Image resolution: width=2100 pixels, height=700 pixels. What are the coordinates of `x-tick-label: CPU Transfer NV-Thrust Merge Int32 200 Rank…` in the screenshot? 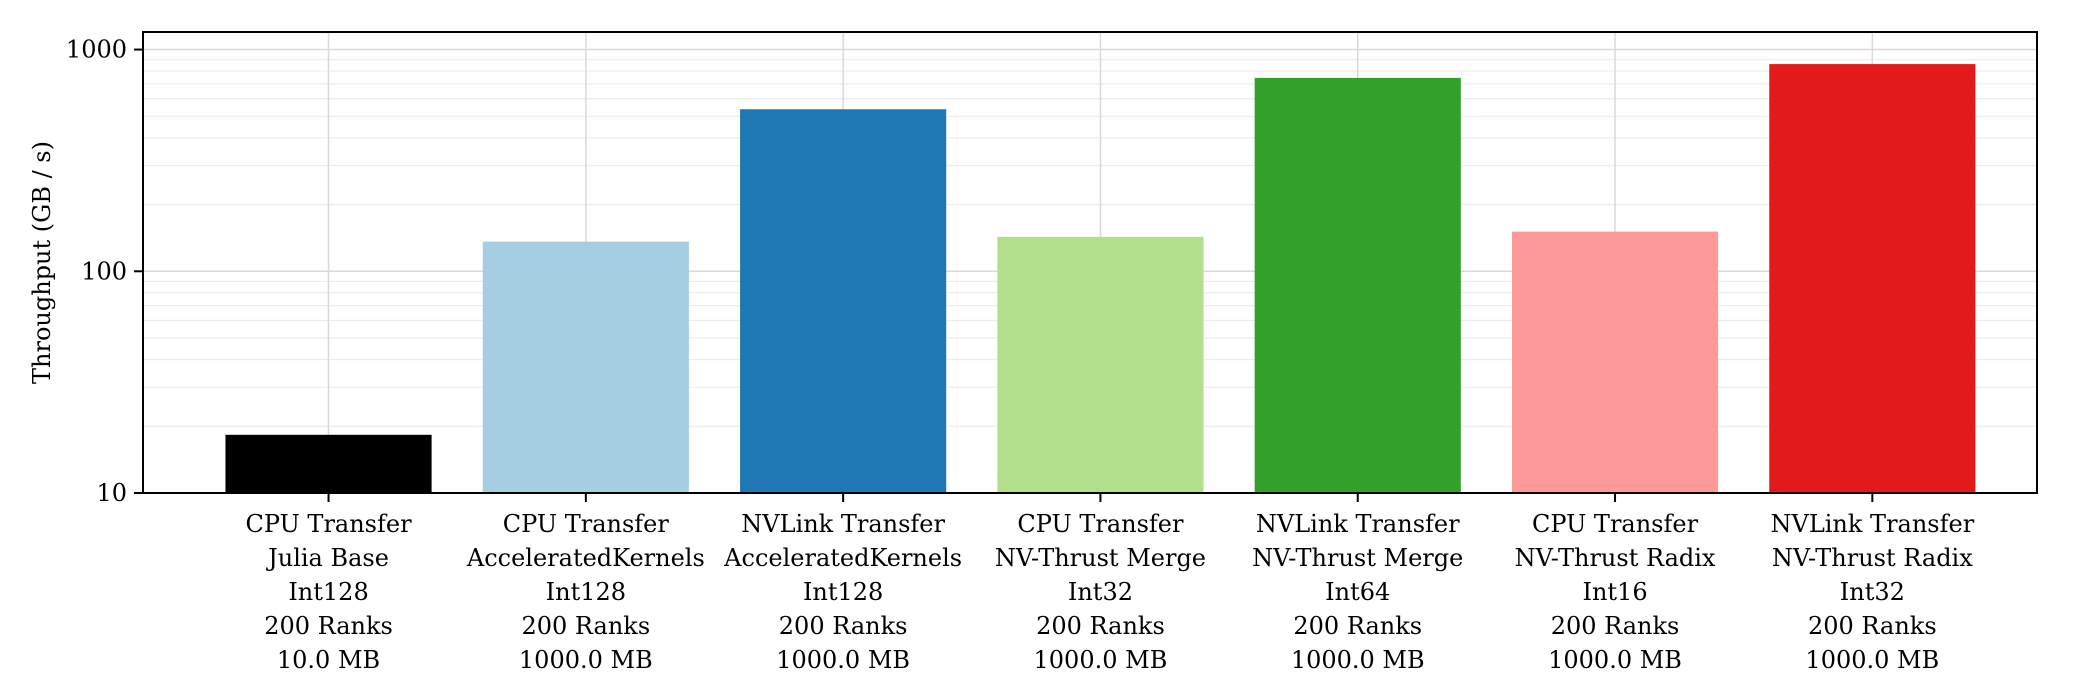 It's located at (1100, 592).